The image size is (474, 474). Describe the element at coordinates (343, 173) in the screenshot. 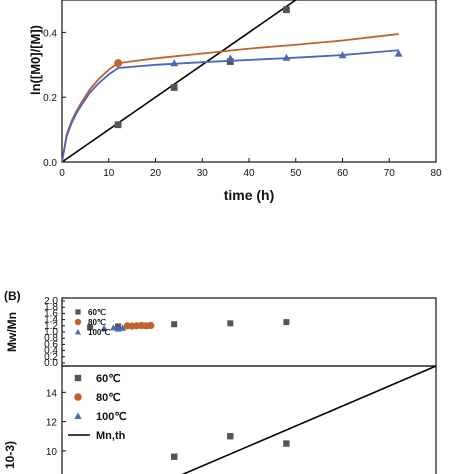

I see `x-tick-label: 60` at that location.